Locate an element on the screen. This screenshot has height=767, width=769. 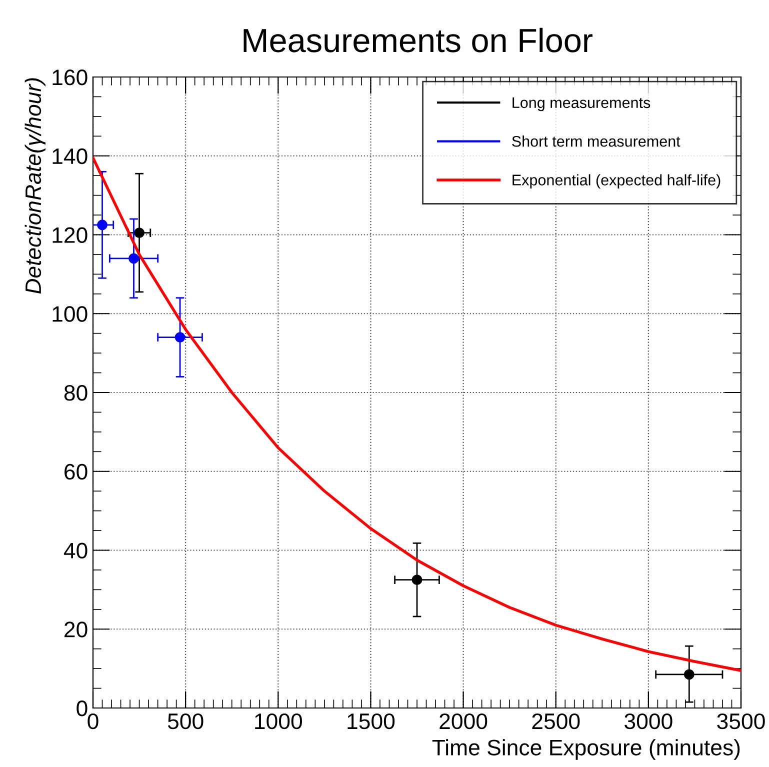
x-tick-label: 2500 is located at coordinates (556, 721).